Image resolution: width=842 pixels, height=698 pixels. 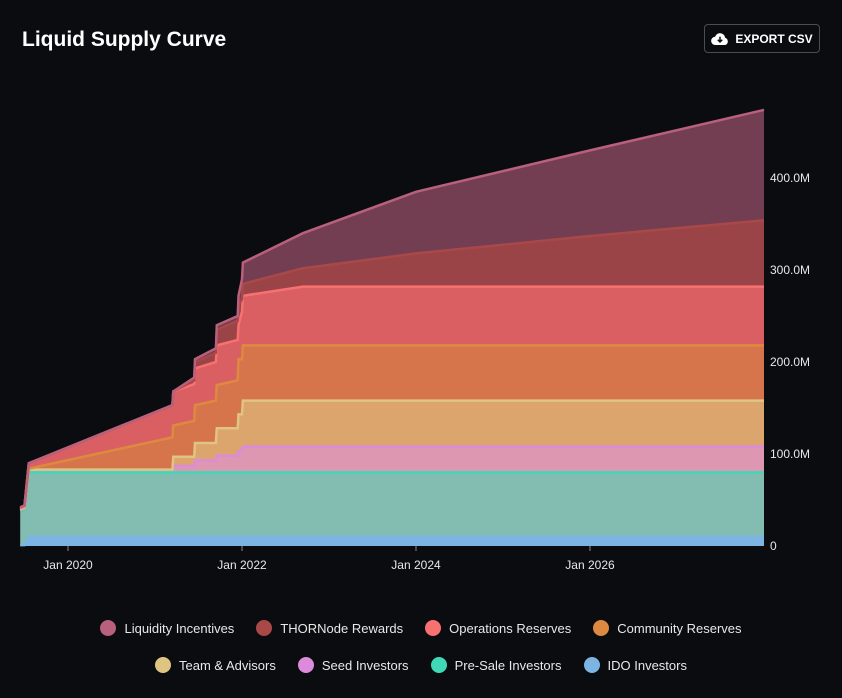 I want to click on y-tick-label: 400.0M, so click(x=790, y=178).